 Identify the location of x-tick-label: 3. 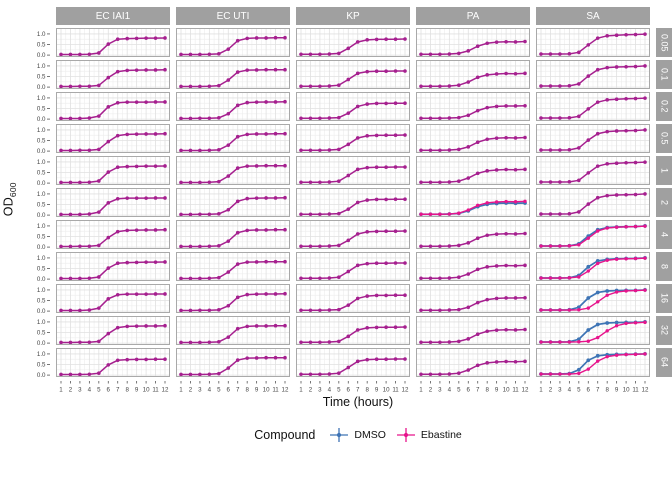
(80, 390).